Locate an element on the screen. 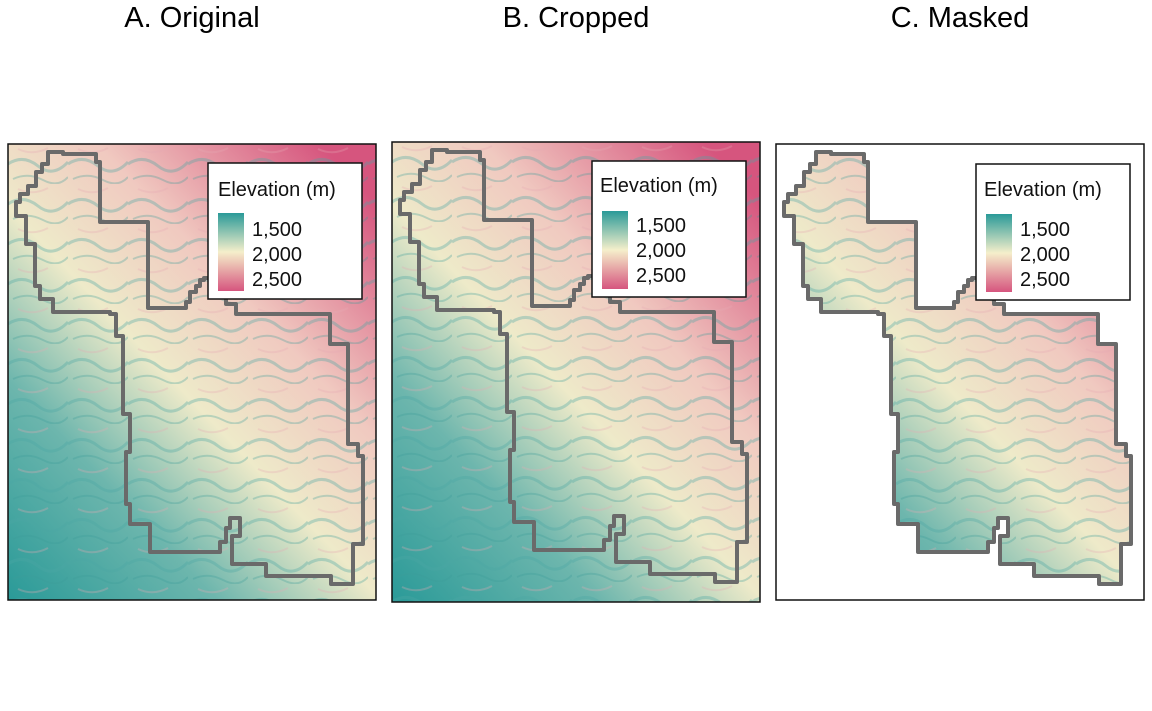 This screenshot has height=711, width=1152. panel-title-c: C. Masked is located at coordinates (960, 18).